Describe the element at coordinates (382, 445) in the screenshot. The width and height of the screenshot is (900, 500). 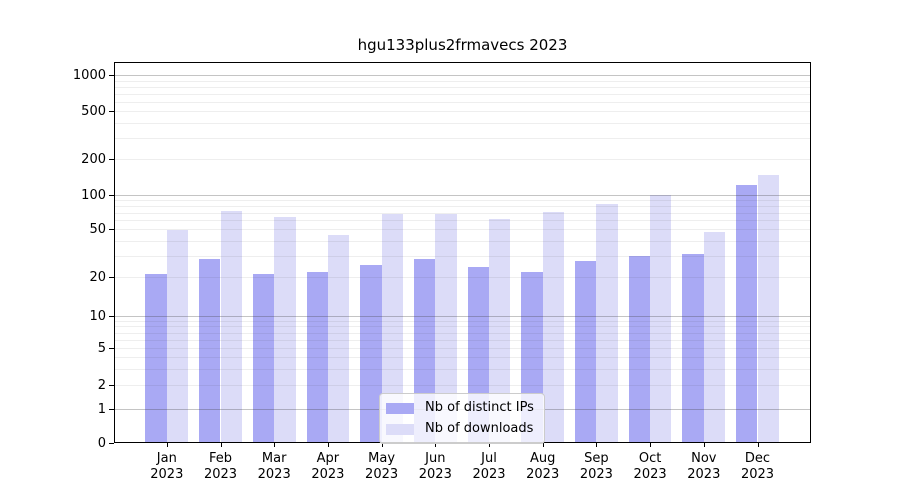
I see `x-tick-mark-may` at that location.